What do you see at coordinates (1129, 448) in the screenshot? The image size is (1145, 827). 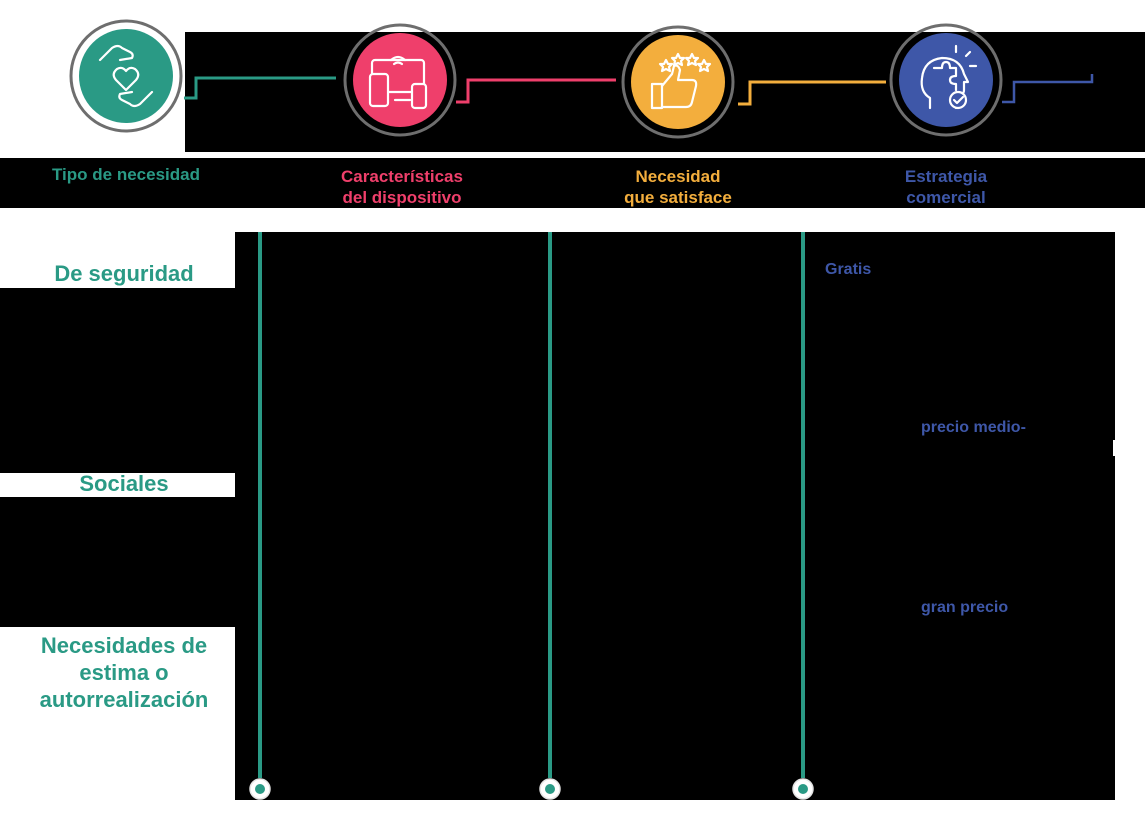 I see `right-edge-tab` at bounding box center [1129, 448].